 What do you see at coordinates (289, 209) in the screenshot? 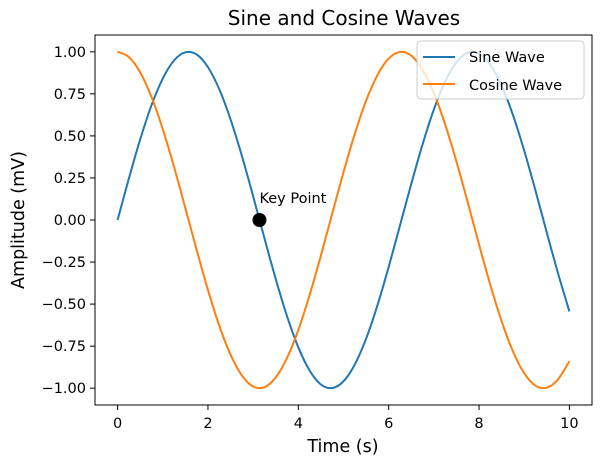
I see `annotation-layer: Key Point` at bounding box center [289, 209].